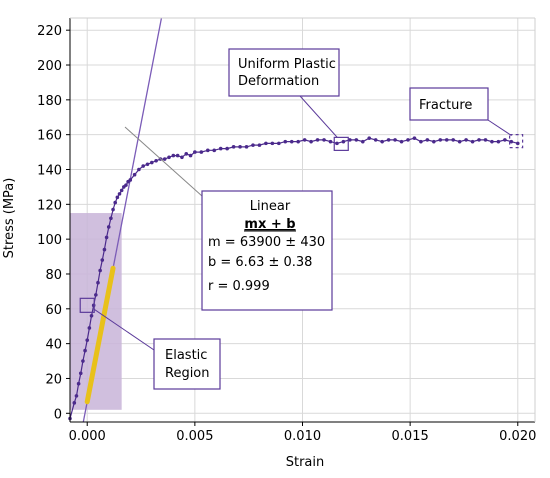  What do you see at coordinates (287, 64) in the screenshot?
I see `uniform-label-line1: Uniform Plastic` at bounding box center [287, 64].